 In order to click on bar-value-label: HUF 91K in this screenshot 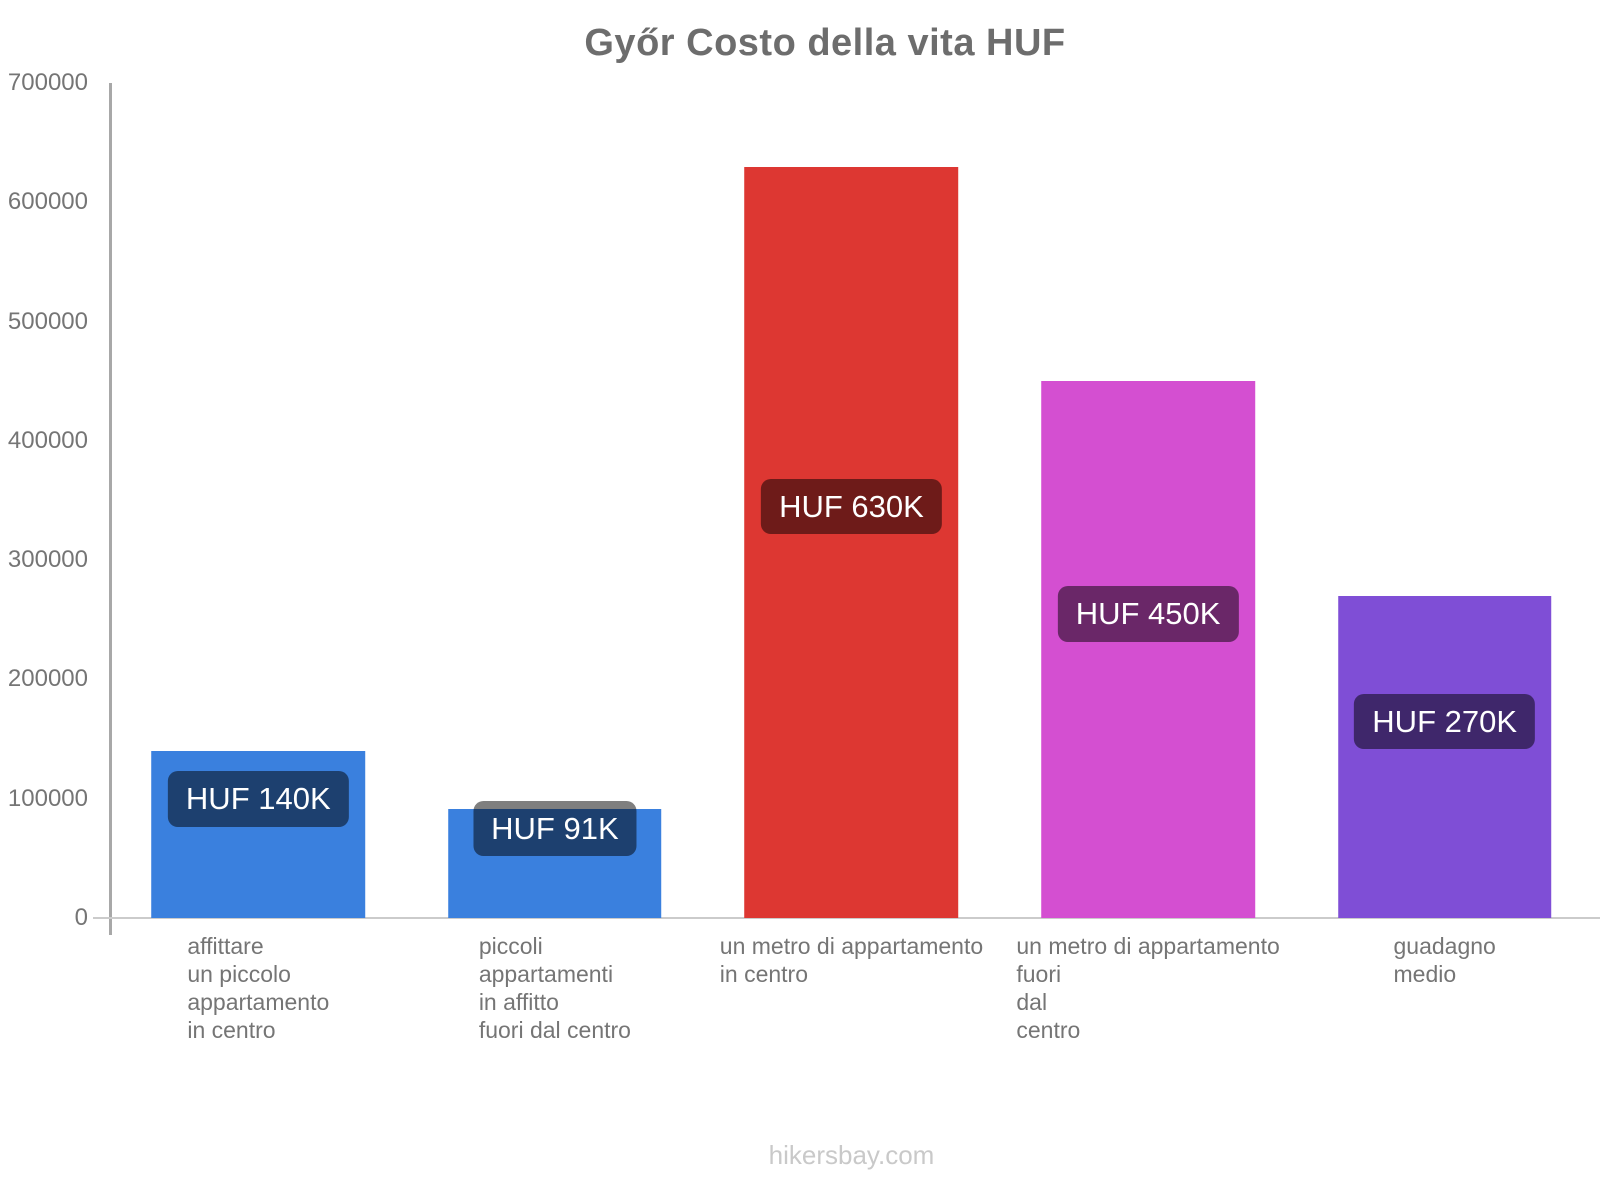, I will do `click(555, 828)`.